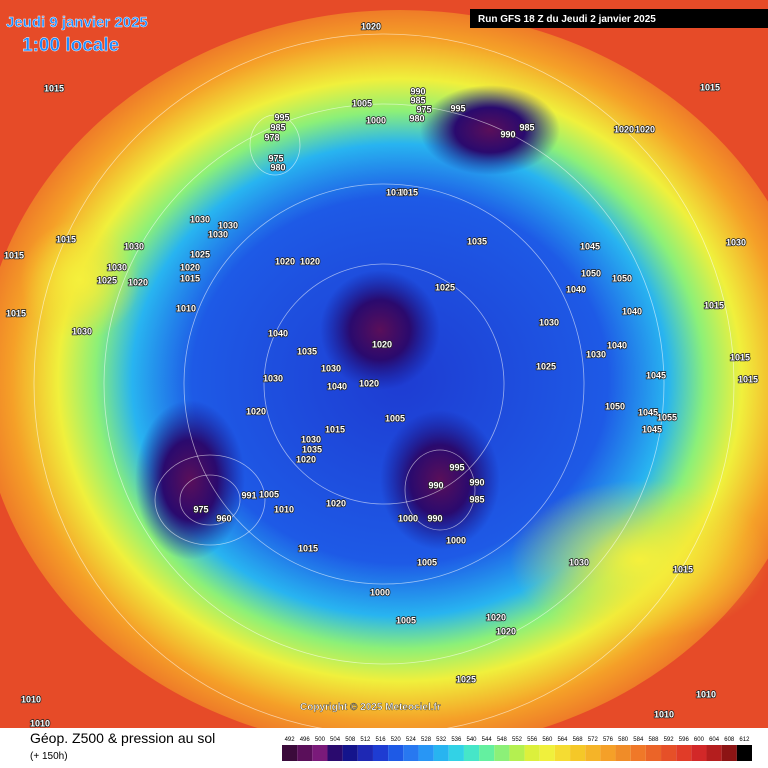 This screenshot has height=768, width=768. I want to click on legend-label: 556, so click(532, 740).